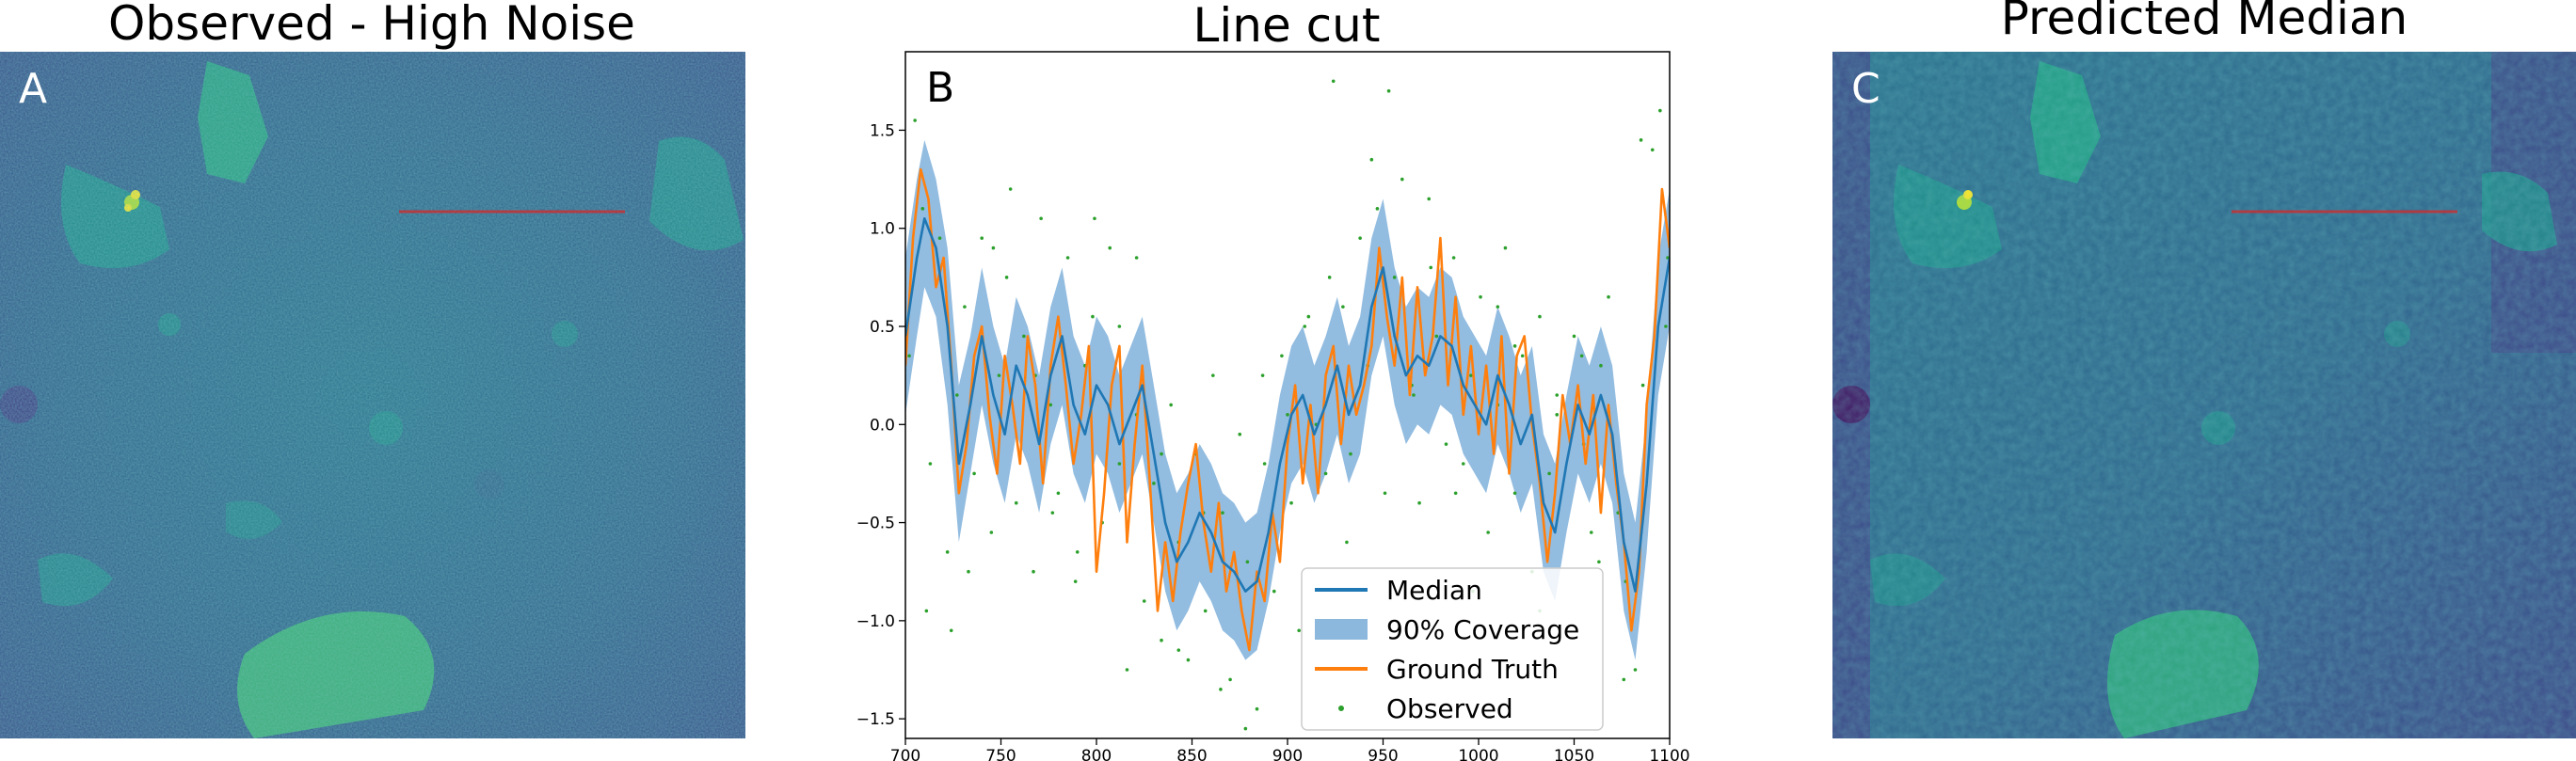 Image resolution: width=2576 pixels, height=761 pixels. Describe the element at coordinates (371, 25) in the screenshot. I see `panel-a-title: Observed - High Noise` at that location.